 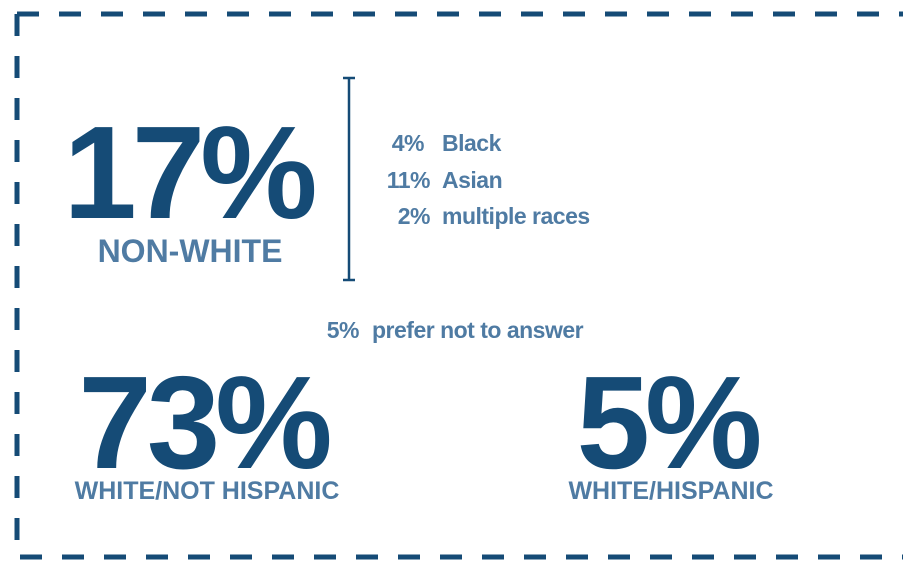 What do you see at coordinates (408, 143) in the screenshot?
I see `breakdown-percent: 4%` at bounding box center [408, 143].